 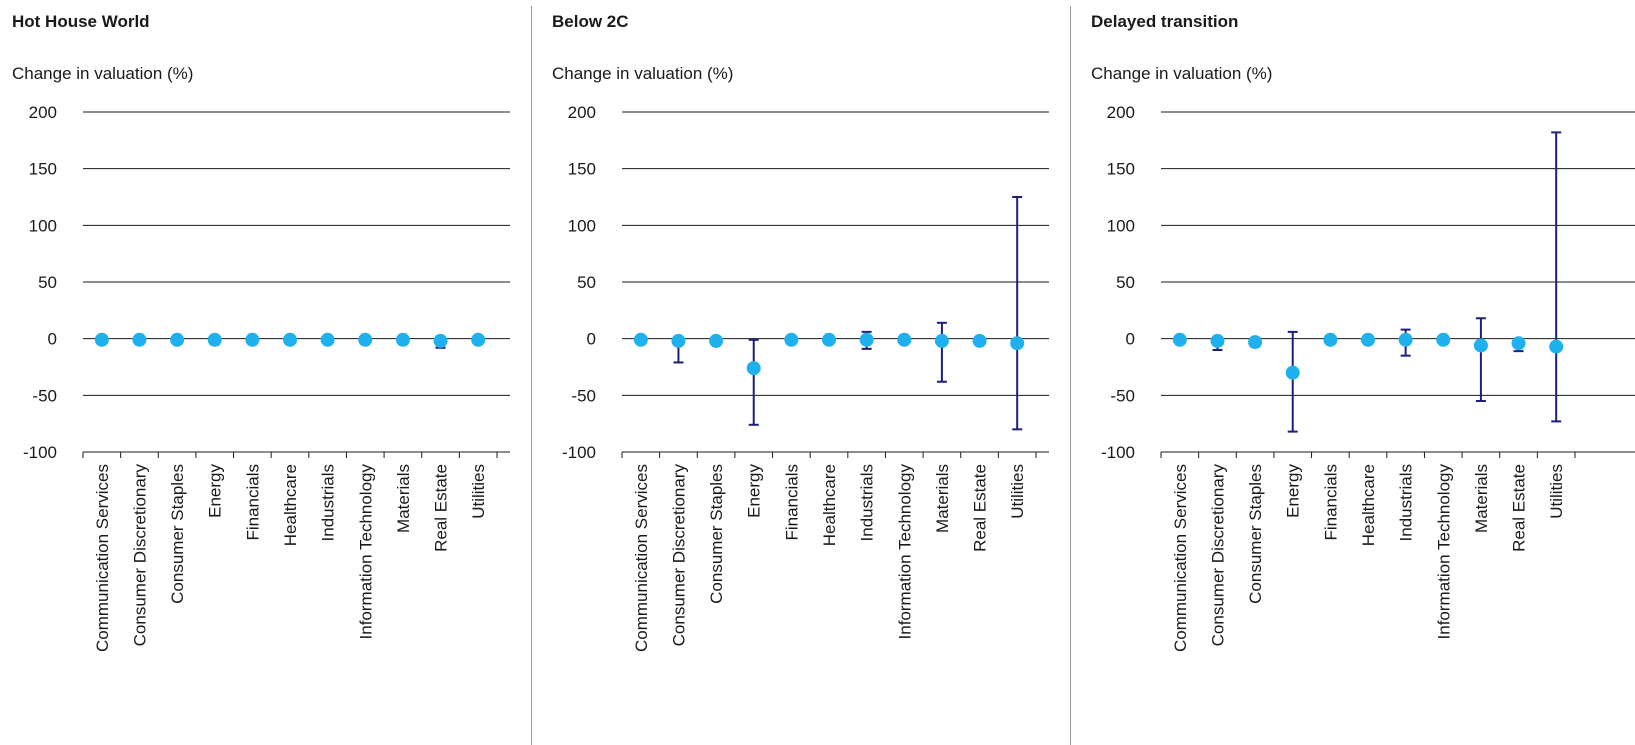 What do you see at coordinates (1182, 73) in the screenshot?
I see `y-axis-label-delayed-transition: Change in valuation (%)` at bounding box center [1182, 73].